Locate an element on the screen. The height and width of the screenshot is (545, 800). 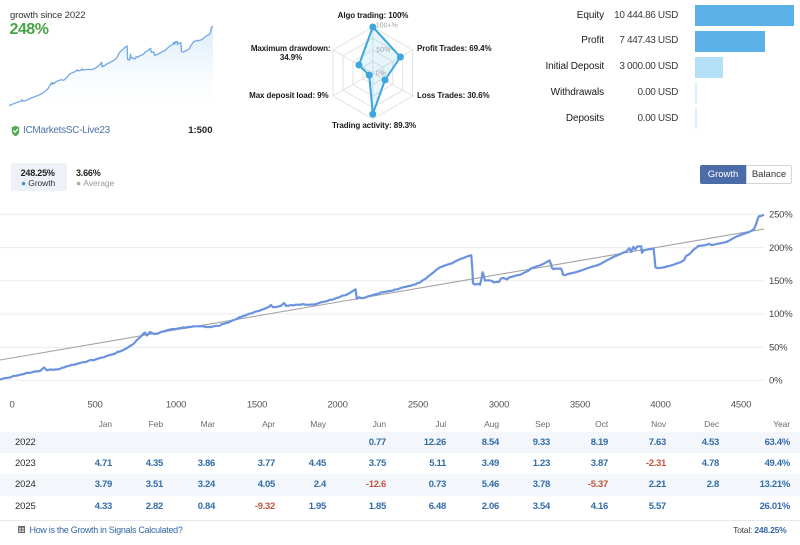
svg-text: 250% is located at coordinates (781, 215).